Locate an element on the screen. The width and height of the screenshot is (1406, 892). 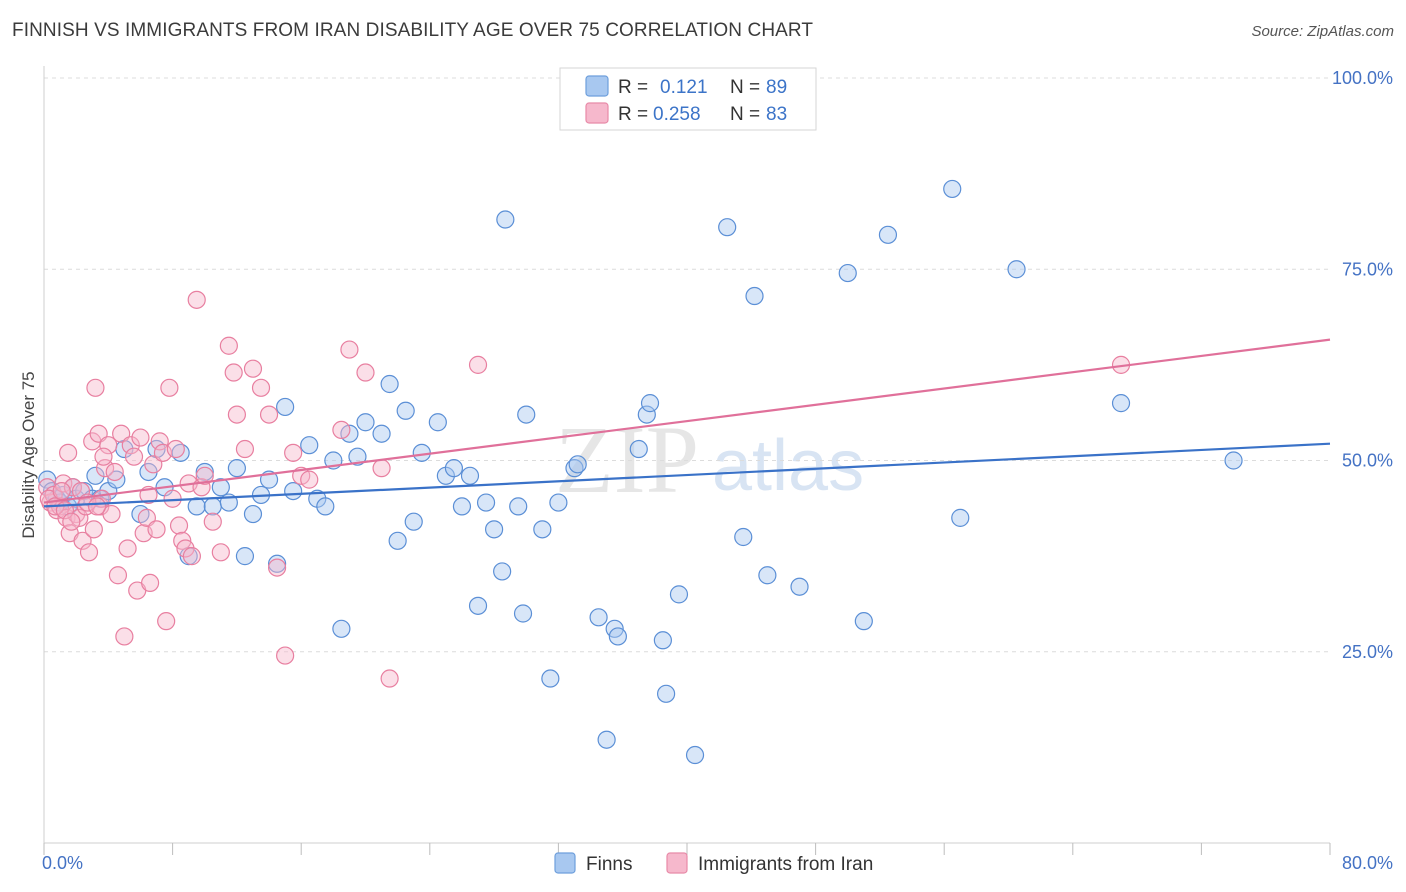
legend-n-value-finns: 89 is located at coordinates (776, 87).